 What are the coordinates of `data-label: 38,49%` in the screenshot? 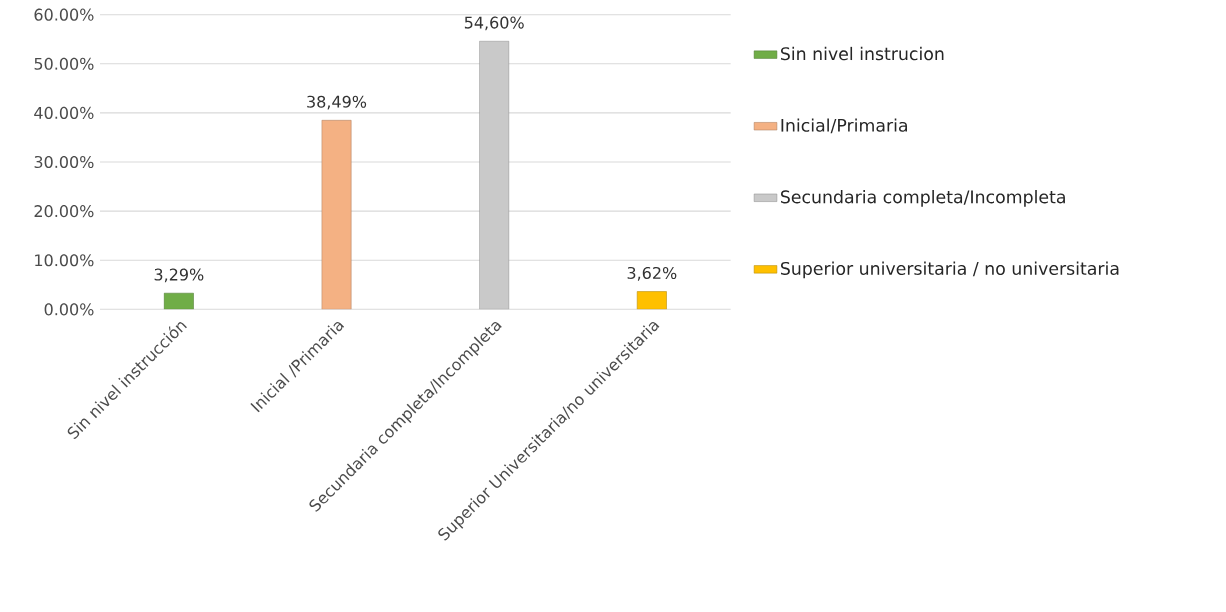 It's located at (337, 102).